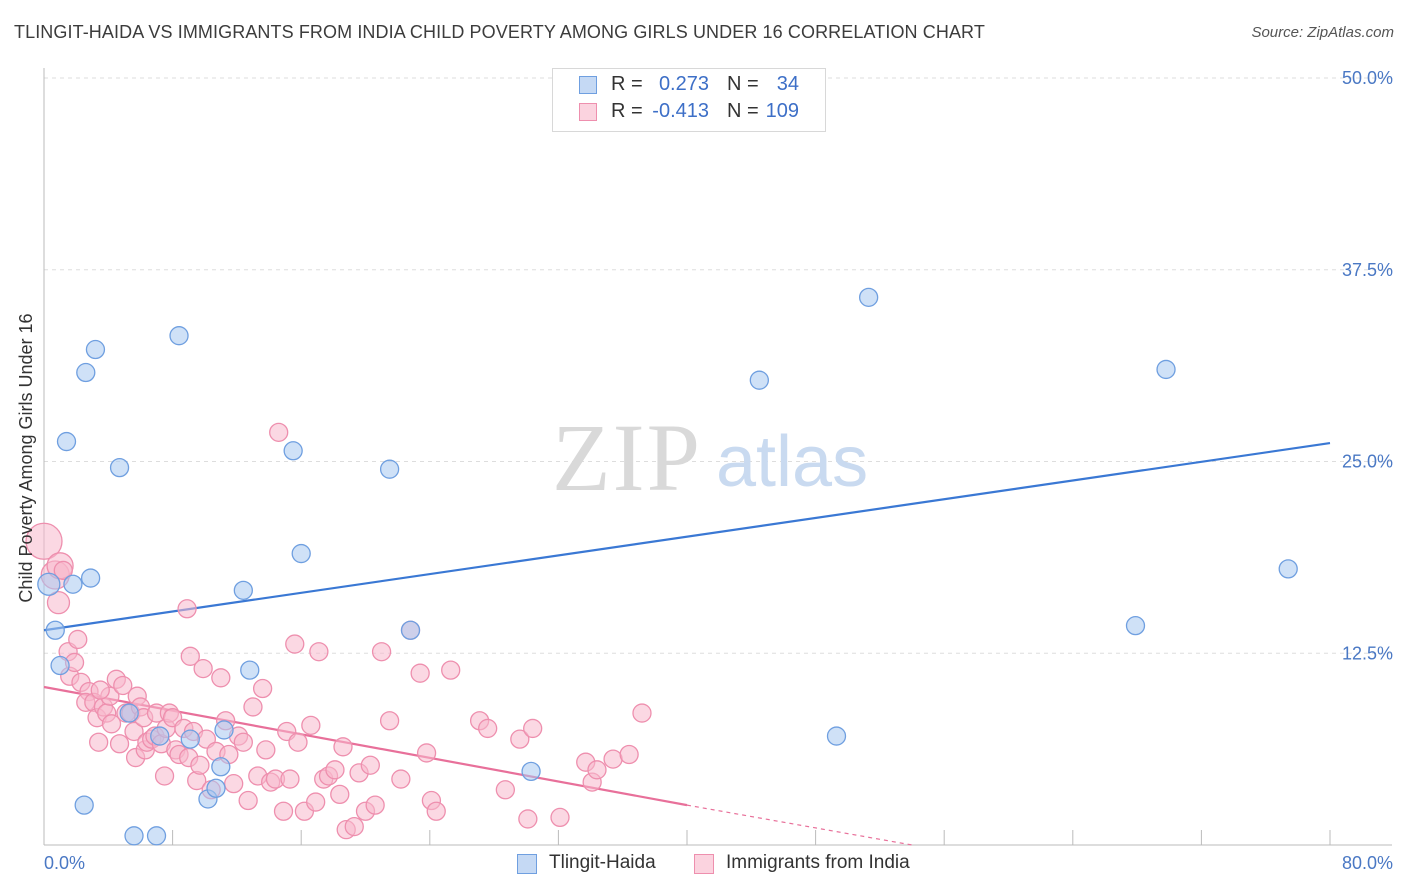 This screenshot has width=1406, height=892. Describe the element at coordinates (818, 862) in the screenshot. I see `legend-label: Immigrants from India` at that location.